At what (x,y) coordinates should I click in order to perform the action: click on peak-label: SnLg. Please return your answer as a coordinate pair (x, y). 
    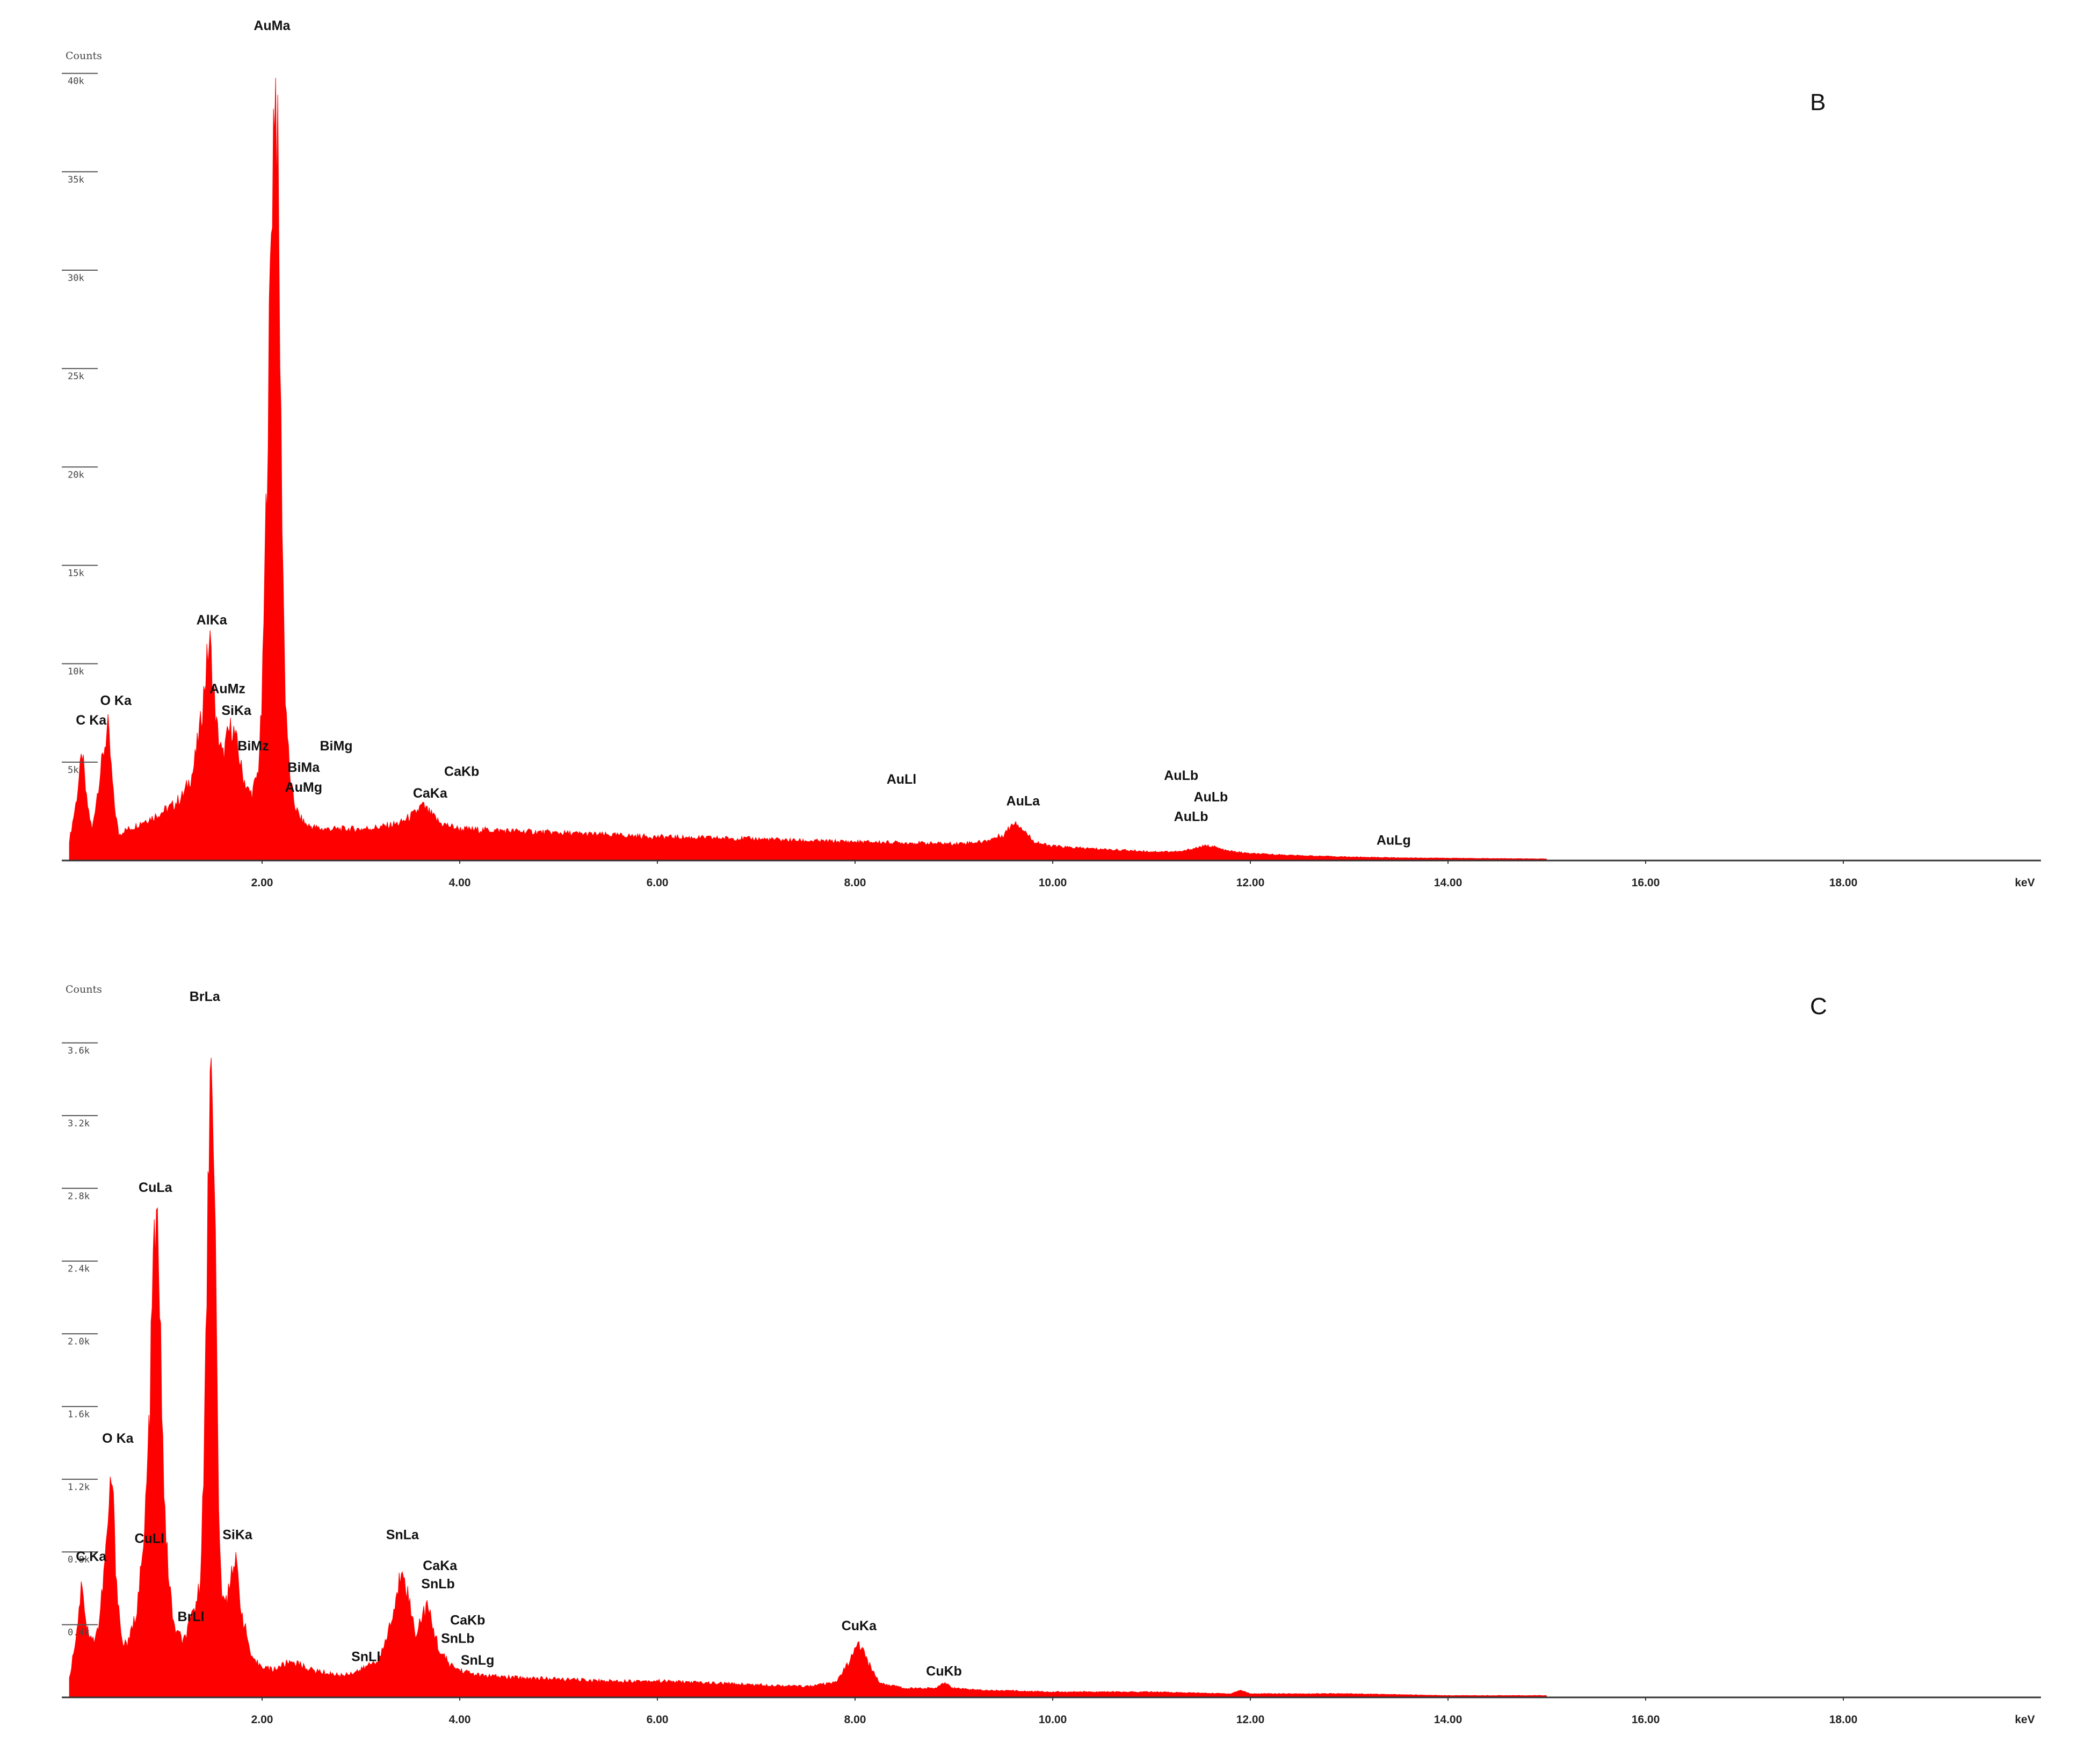
    Looking at the image, I should click on (478, 1660).